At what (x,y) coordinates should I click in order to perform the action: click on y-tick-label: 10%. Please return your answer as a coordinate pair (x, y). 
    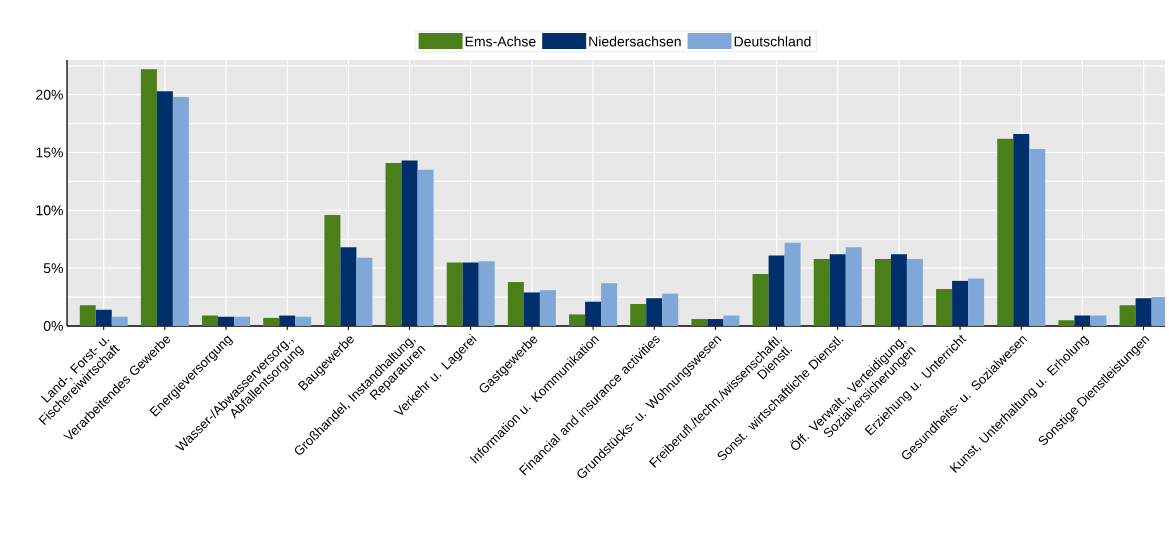
    Looking at the image, I should click on (49, 210).